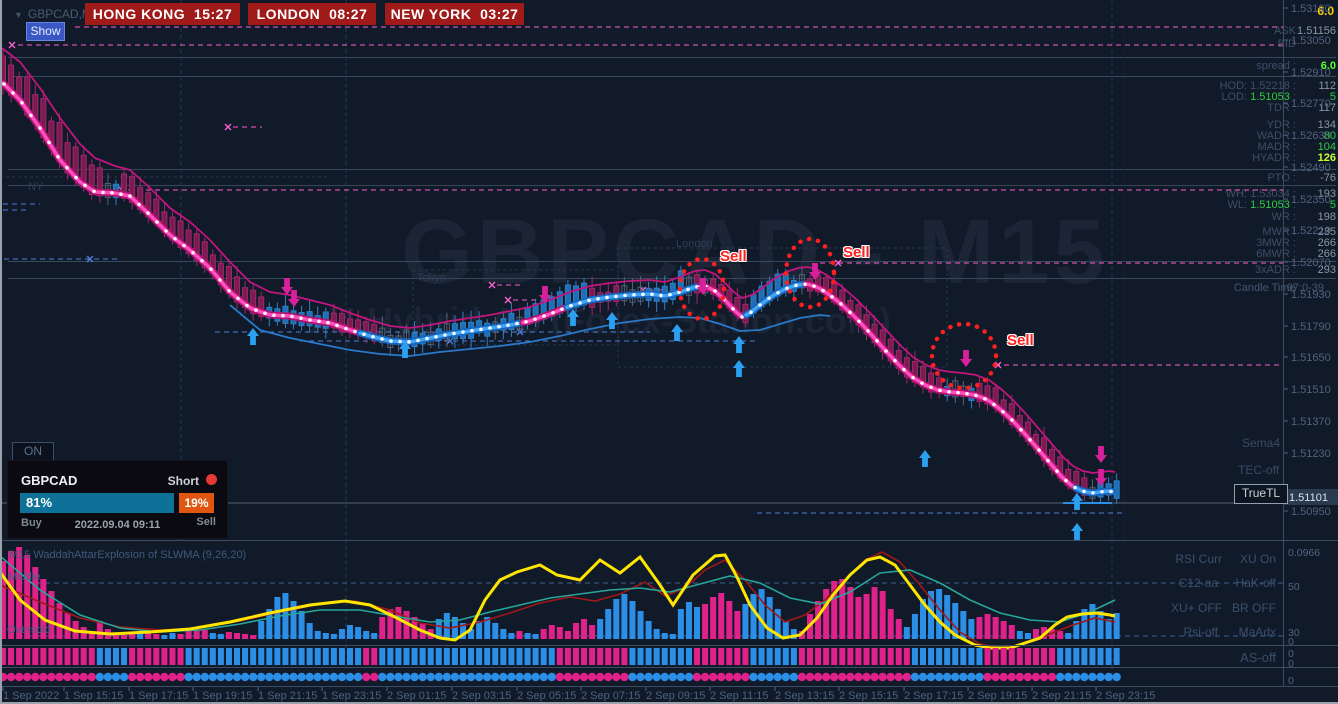 The height and width of the screenshot is (704, 1338). I want to click on info-row: MWR :235, so click(1299, 232).